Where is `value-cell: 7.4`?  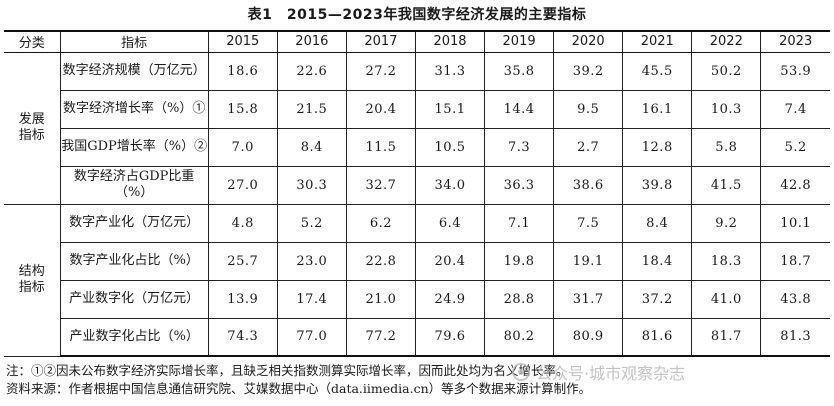
value-cell: 7.4 is located at coordinates (795, 109).